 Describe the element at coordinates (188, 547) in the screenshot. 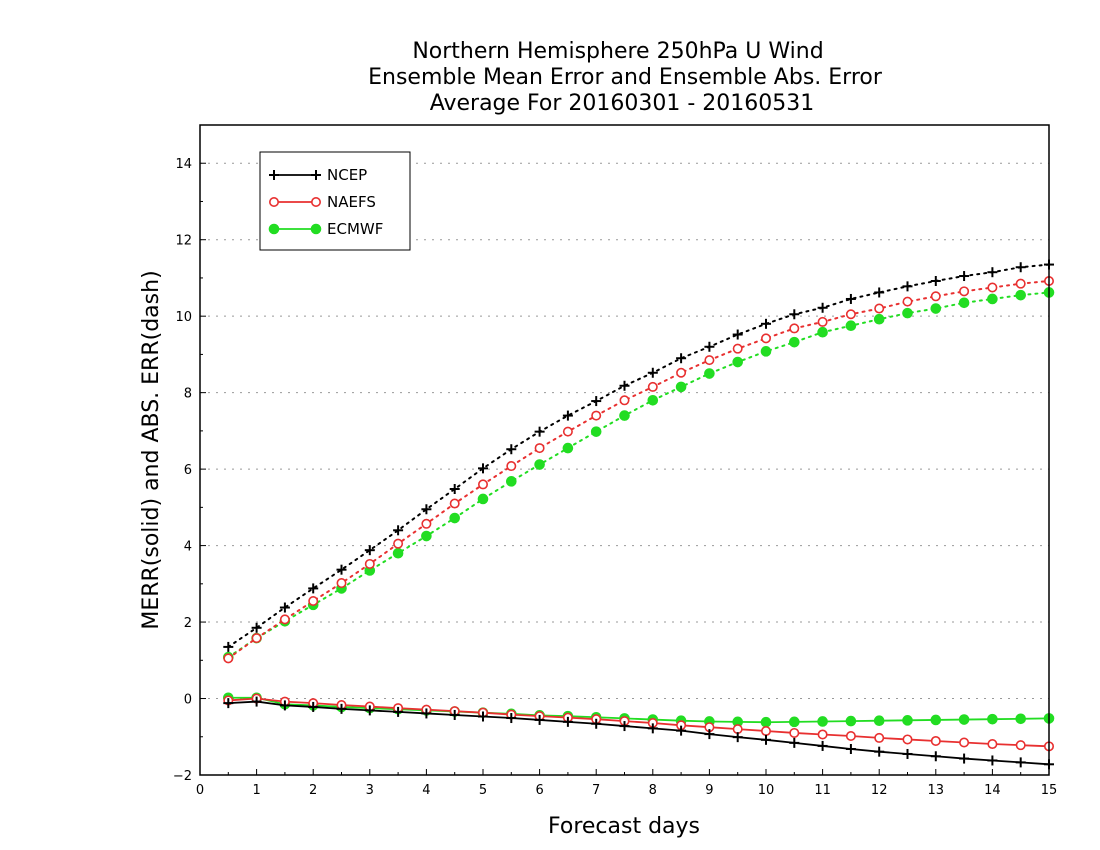

I see `y-tick-label-3: 4` at that location.